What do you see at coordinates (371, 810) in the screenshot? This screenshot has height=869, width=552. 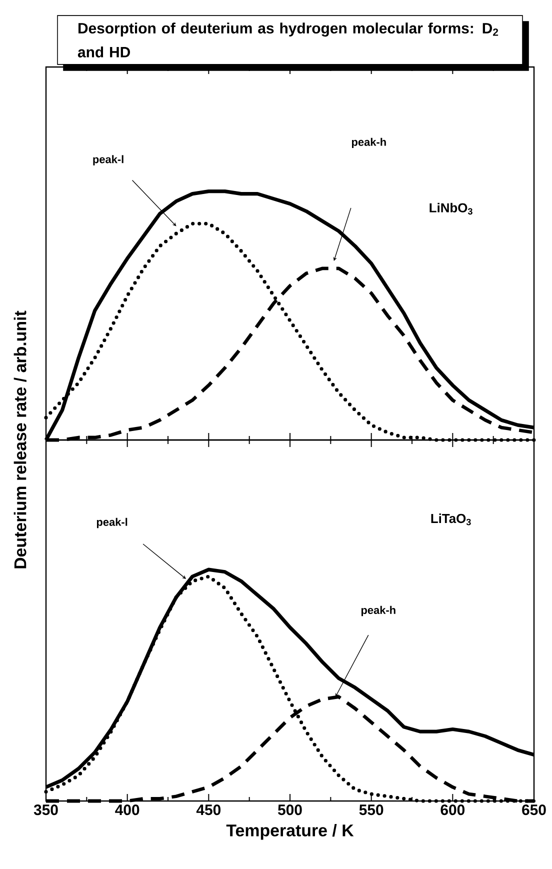 I see `x-tick-label: 550` at bounding box center [371, 810].